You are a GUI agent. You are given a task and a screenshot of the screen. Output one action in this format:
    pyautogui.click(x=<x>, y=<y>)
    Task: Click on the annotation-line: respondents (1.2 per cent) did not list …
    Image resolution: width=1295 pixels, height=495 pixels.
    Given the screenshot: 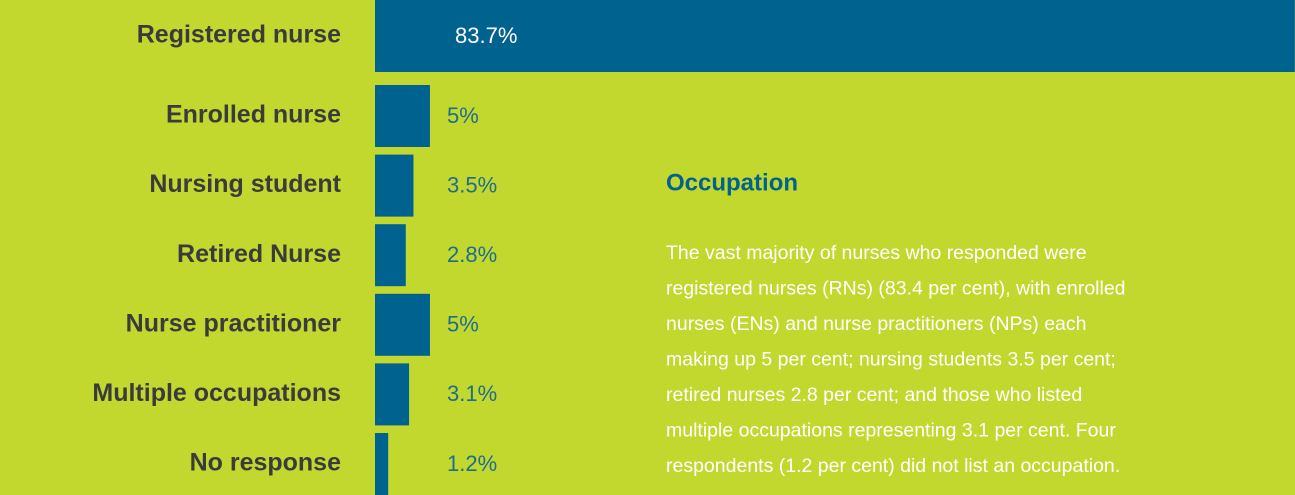 What is the action you would take?
    pyautogui.click(x=893, y=466)
    